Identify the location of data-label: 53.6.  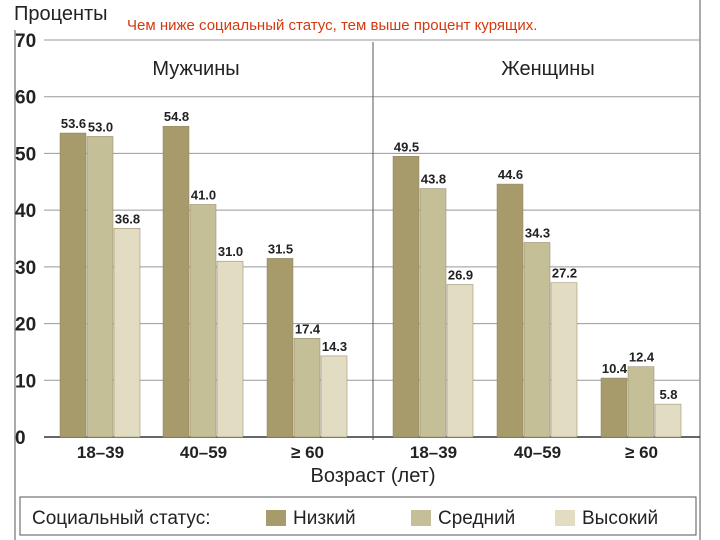
(73, 123).